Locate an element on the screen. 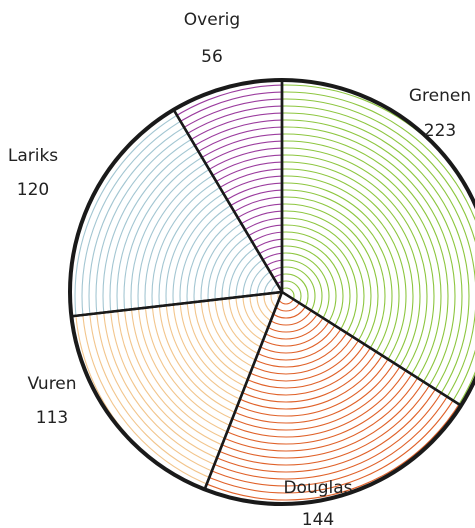  slice-label: Overig is located at coordinates (212, 20).